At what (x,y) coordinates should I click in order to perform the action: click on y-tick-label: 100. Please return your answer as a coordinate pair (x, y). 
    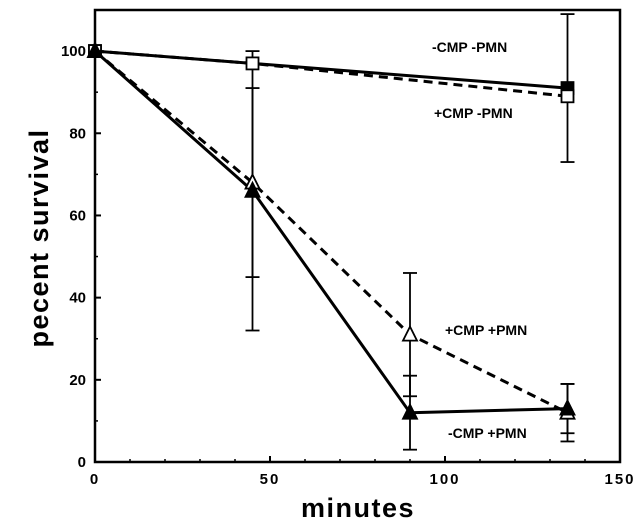
    Looking at the image, I should click on (73, 51).